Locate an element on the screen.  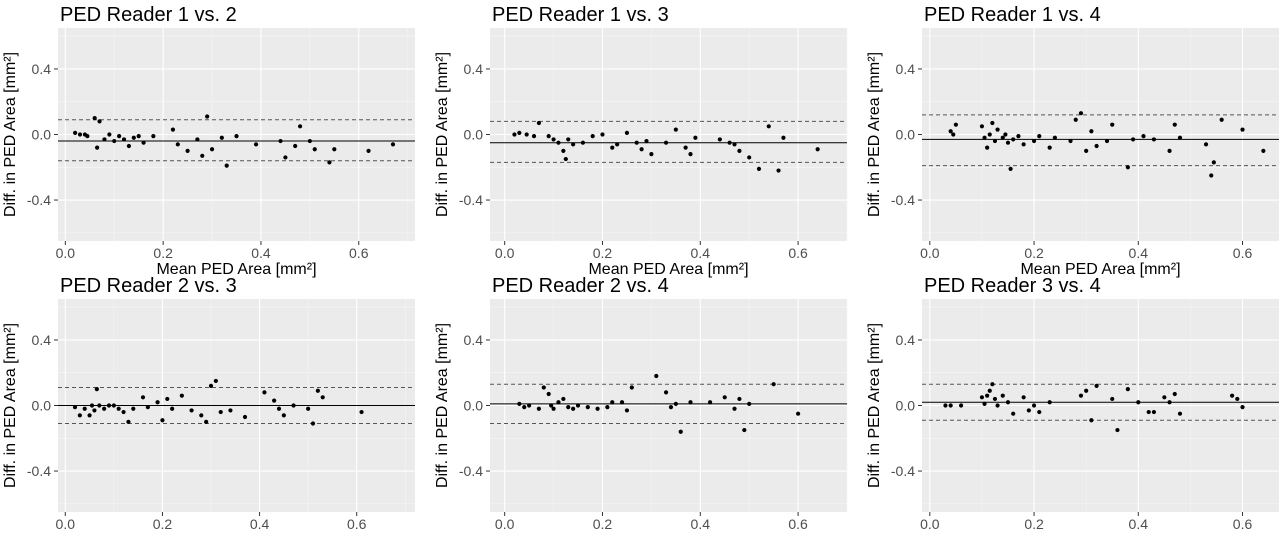
x-axis-label: Mean PED Area [mm²] is located at coordinates (236, 269).